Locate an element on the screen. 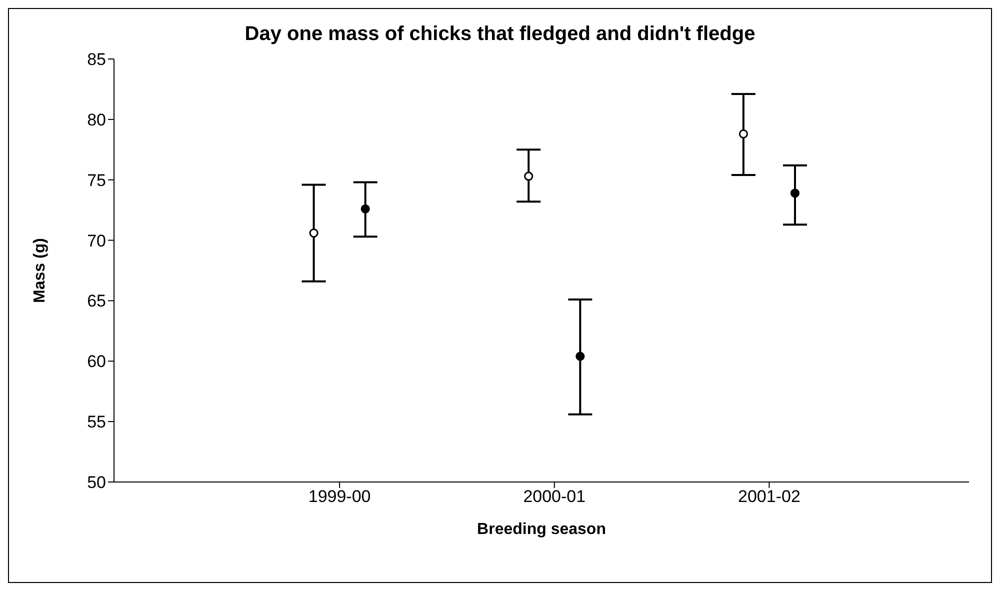 The width and height of the screenshot is (1000, 591). y-tick-label: 50 is located at coordinates (96, 482).